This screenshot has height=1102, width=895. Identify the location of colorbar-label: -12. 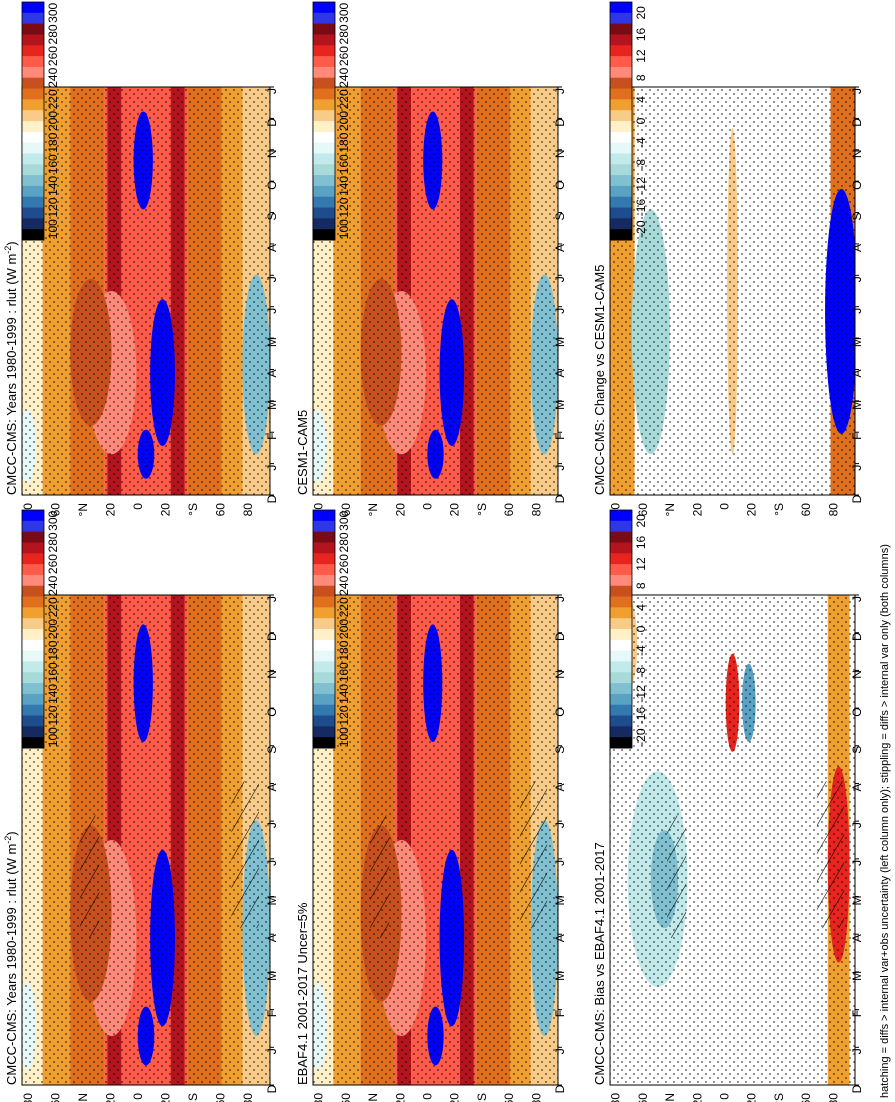
(641, 694).